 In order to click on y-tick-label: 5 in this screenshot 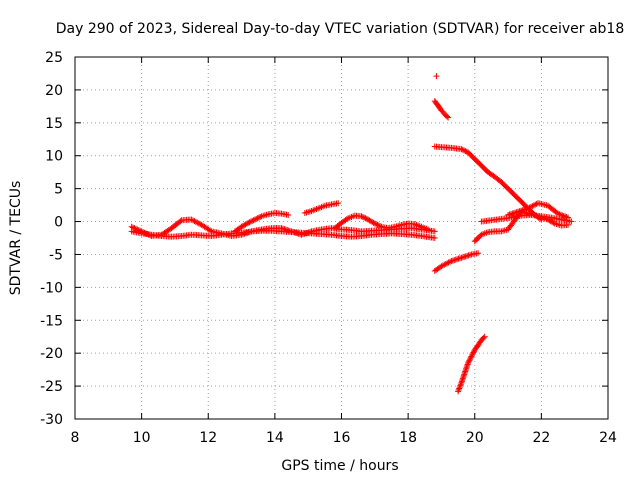, I will do `click(58, 190)`.